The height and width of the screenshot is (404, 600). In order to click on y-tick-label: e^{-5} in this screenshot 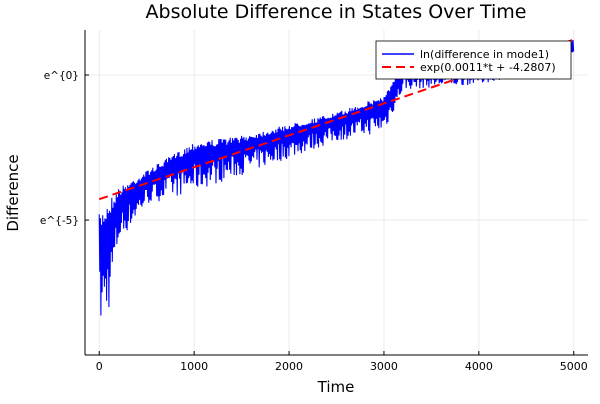, I will do `click(59, 221)`.